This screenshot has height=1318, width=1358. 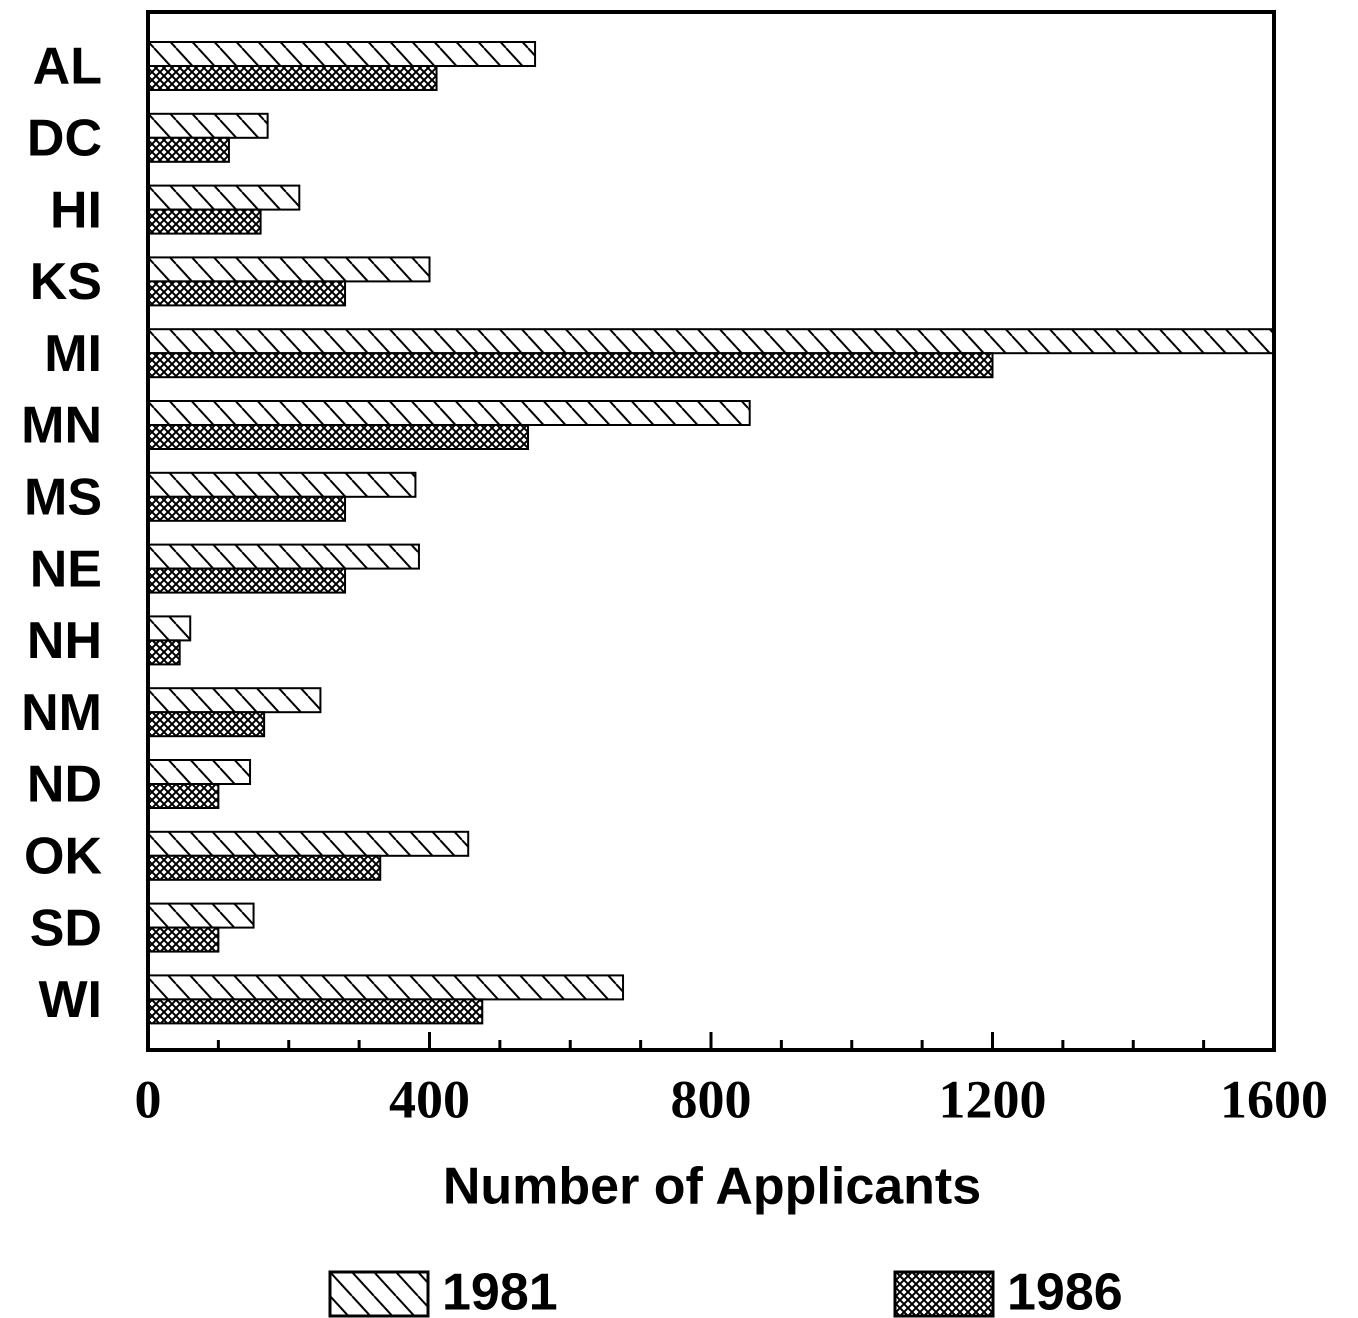 I want to click on y-tick-label: AL, so click(x=67, y=67).